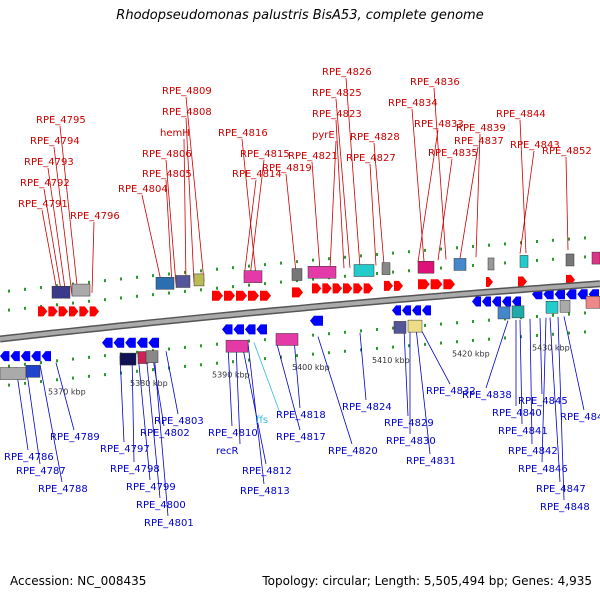 The image size is (600, 600). I want to click on forward-gene-label: RPE_4808, so click(187, 112).